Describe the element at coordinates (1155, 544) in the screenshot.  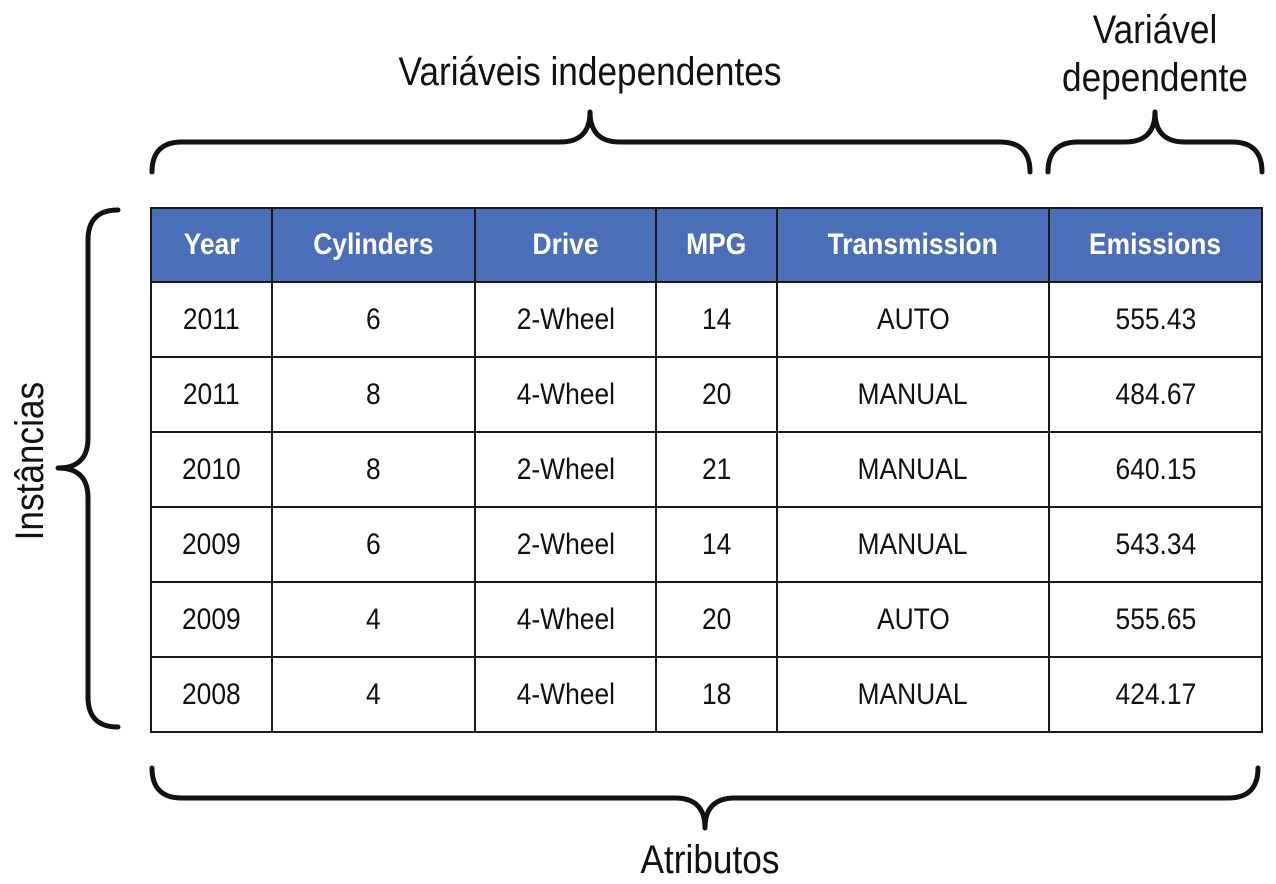
I see `cell-emissions: 543.34` at that location.